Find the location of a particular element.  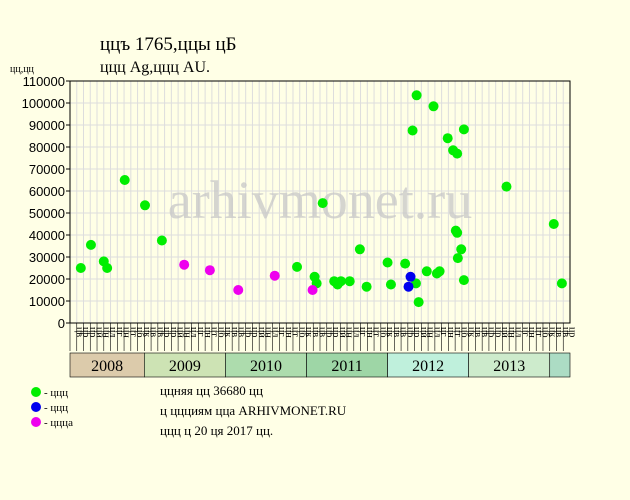

chart-subtitle: ццц Ag,ццц AU. is located at coordinates (155, 67).